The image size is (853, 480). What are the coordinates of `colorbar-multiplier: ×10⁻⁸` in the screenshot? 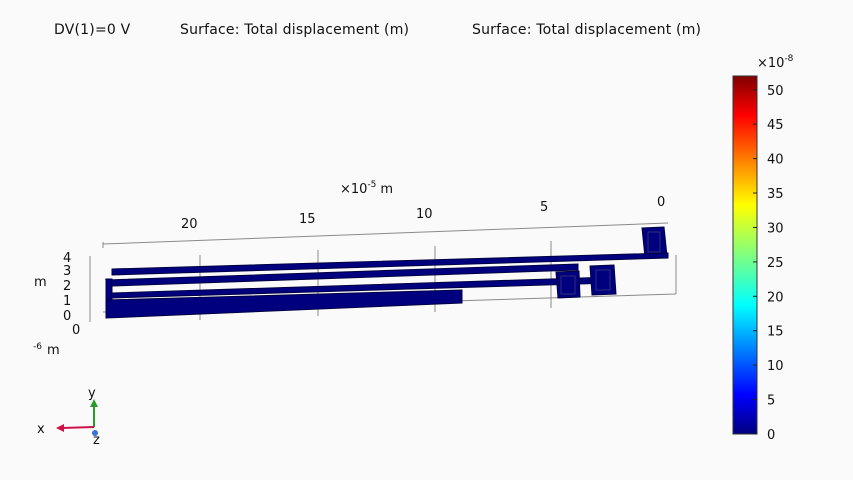 It's located at (775, 62).